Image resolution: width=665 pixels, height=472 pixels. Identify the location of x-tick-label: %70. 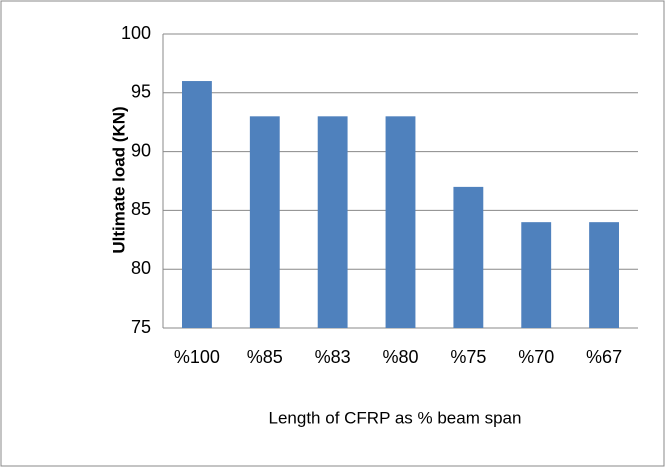
(536, 357).